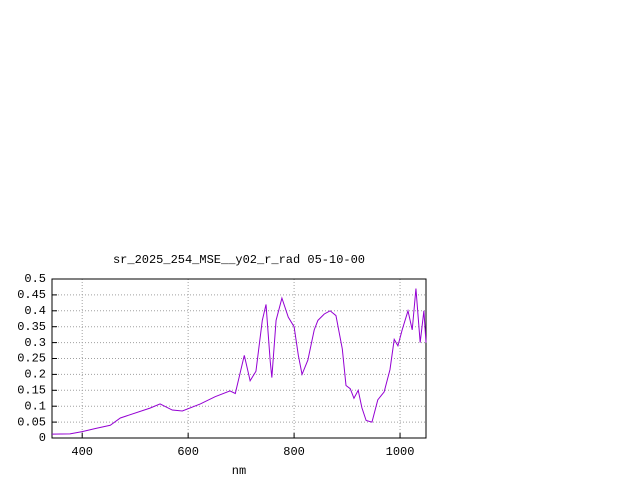  What do you see at coordinates (35, 406) in the screenshot?
I see `y-tick-label: 0.1` at bounding box center [35, 406].